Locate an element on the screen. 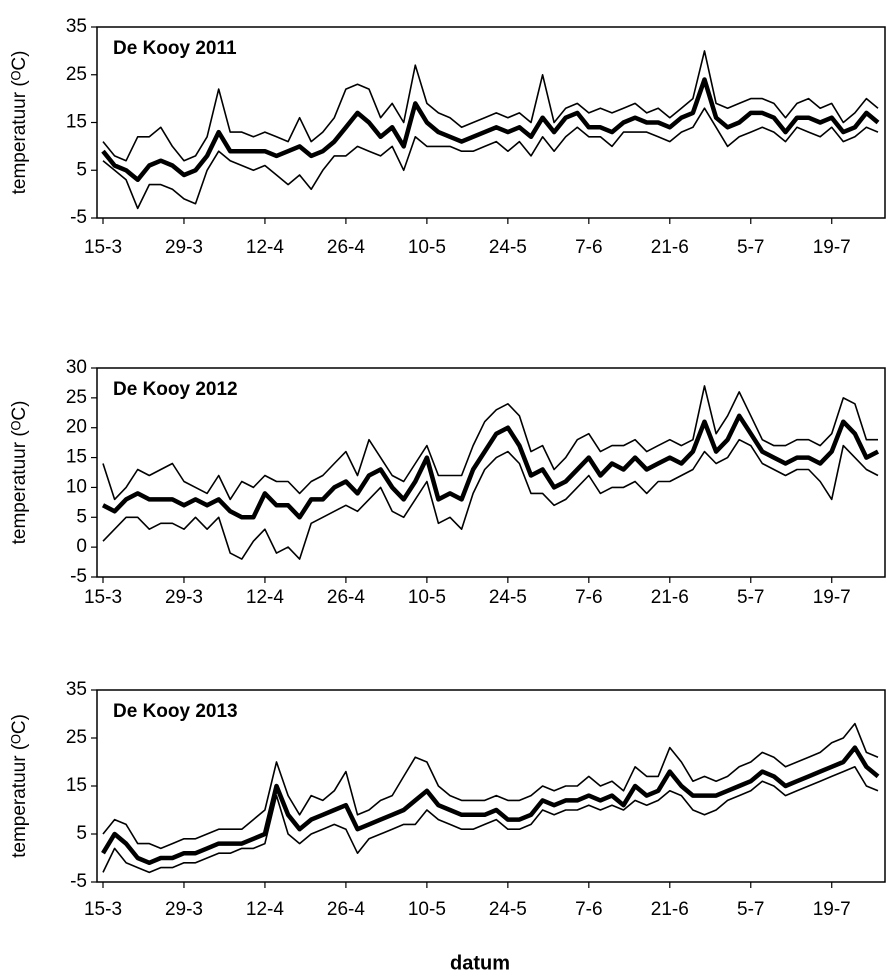 This screenshot has height=978, width=887. chart-title: De Kooy 2011 is located at coordinates (175, 48).